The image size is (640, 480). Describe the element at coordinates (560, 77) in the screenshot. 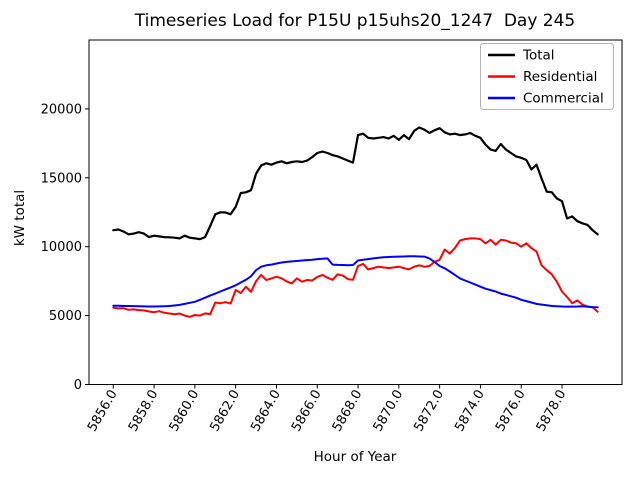

I see `legend-label-residential: Residential` at that location.